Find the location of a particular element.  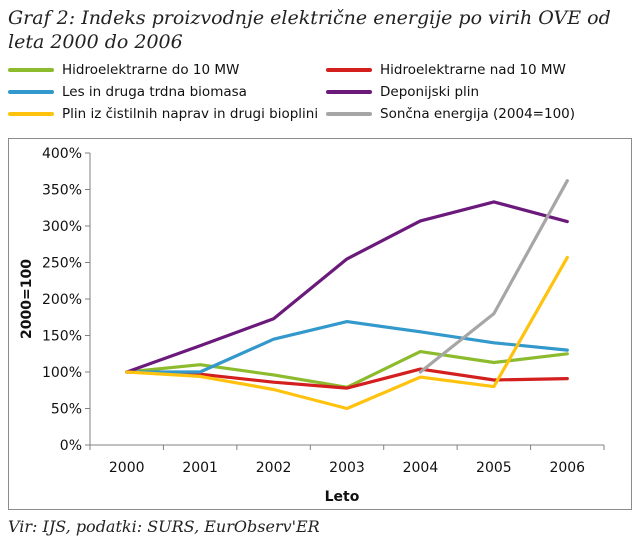

x-tick-labels: 2000 2001 2002 2003 2004 2005 2006 is located at coordinates (347, 468).